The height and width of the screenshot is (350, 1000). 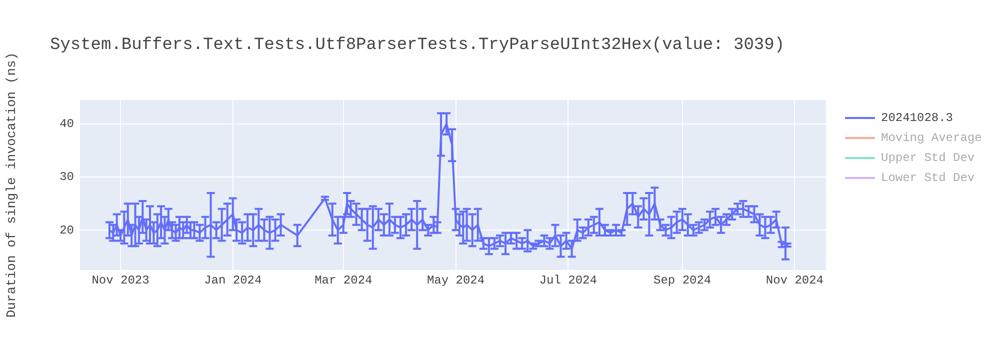 I want to click on y-axis-title: Duration of single invocation (ns), so click(x=12, y=185).